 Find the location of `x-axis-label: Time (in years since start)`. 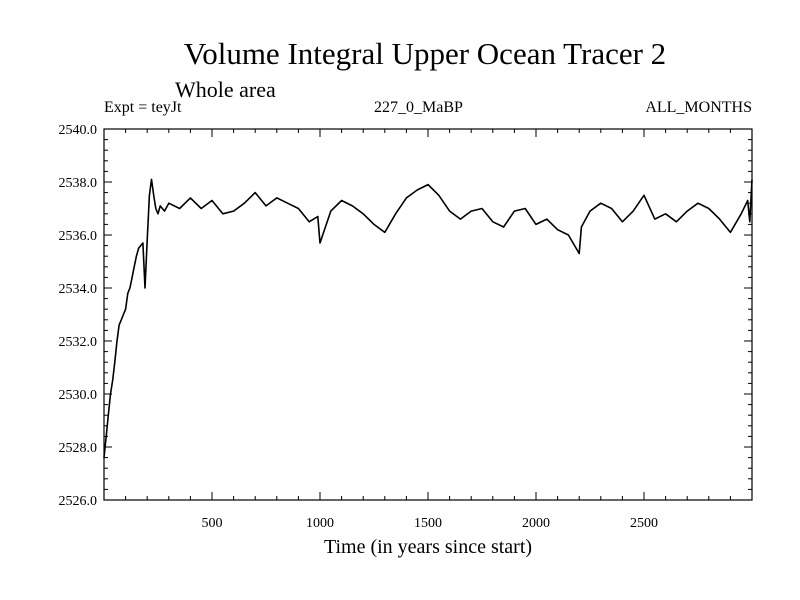

x-axis-label: Time (in years since start) is located at coordinates (428, 547).